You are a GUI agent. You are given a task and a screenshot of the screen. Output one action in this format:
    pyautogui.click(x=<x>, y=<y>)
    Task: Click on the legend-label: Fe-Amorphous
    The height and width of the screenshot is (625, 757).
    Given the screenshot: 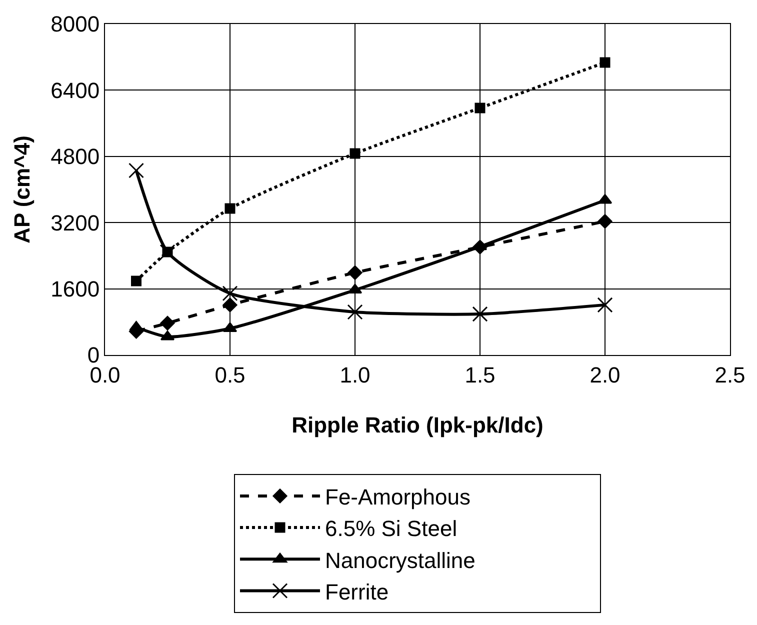 What is the action you would take?
    pyautogui.click(x=398, y=497)
    